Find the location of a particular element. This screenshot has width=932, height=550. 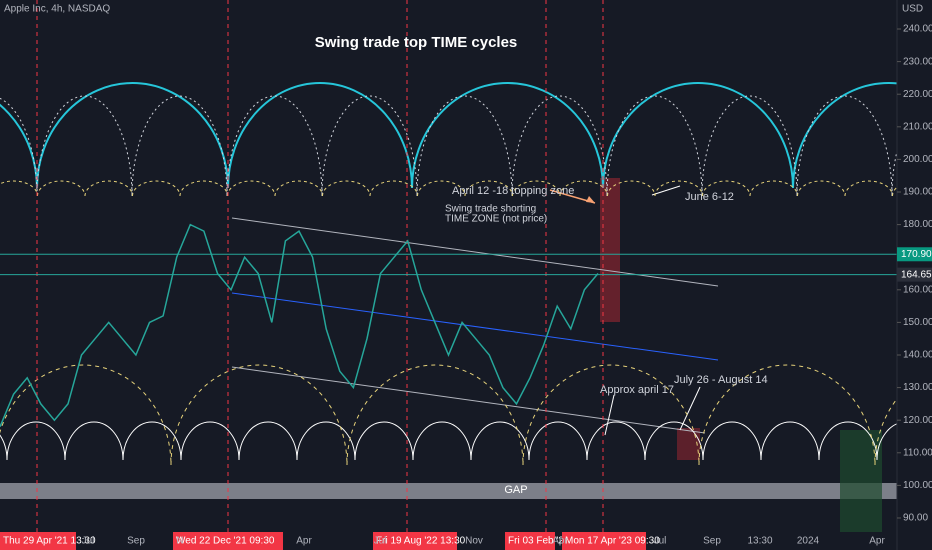

price-label: 164.65 is located at coordinates (916, 274).